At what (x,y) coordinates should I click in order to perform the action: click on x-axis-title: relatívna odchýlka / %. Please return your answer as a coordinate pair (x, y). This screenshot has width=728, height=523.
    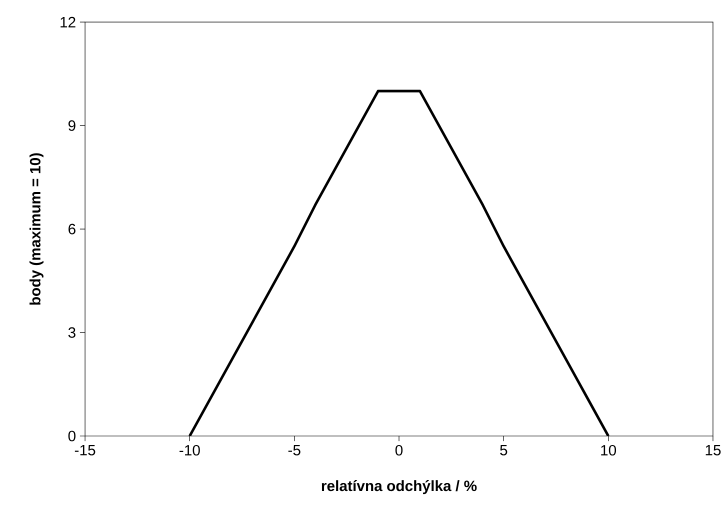
    Looking at the image, I should click on (399, 487).